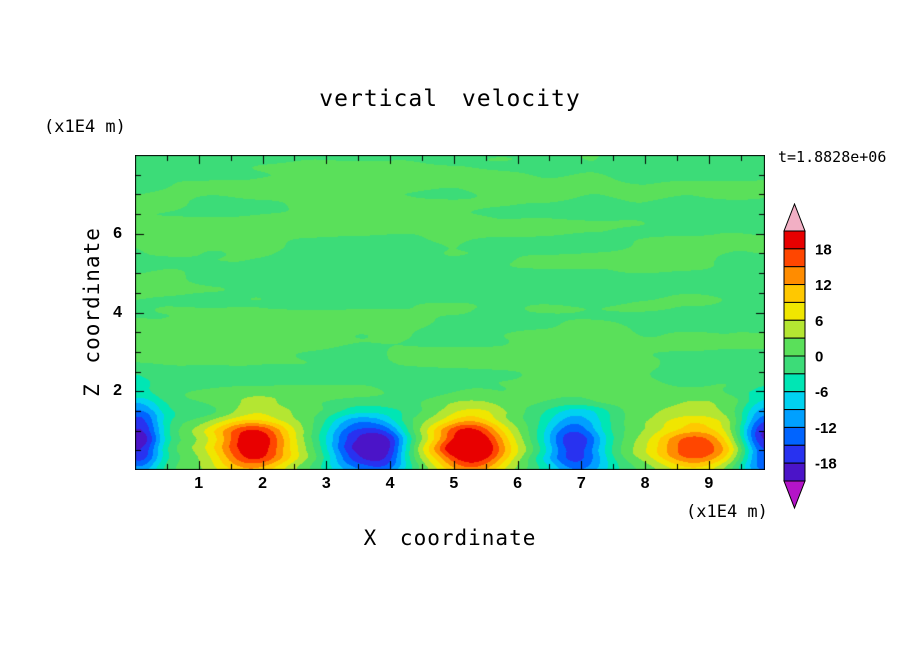  What do you see at coordinates (581, 483) in the screenshot?
I see `x-tick-label: 7` at bounding box center [581, 483].